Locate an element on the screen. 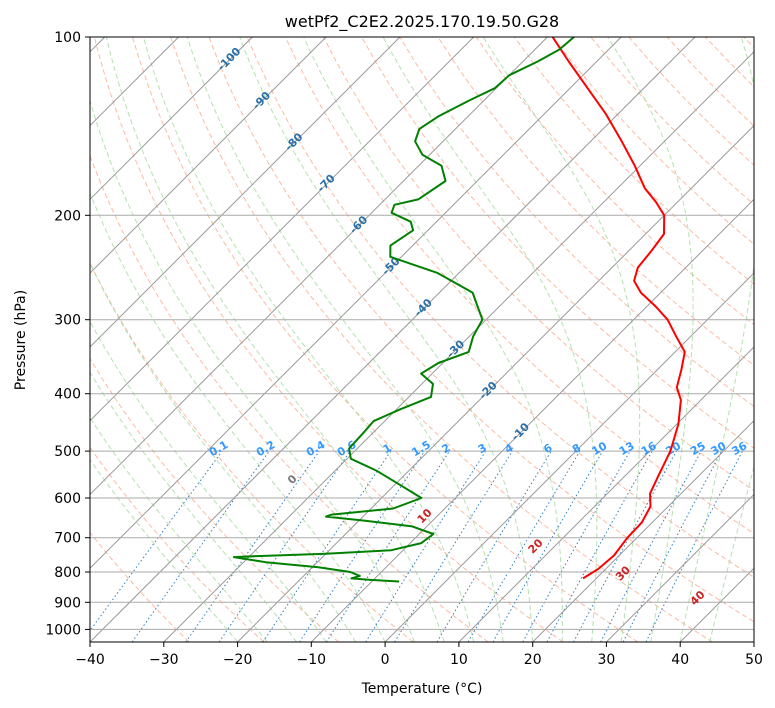  y-tick-label: 800 is located at coordinates (67, 573).